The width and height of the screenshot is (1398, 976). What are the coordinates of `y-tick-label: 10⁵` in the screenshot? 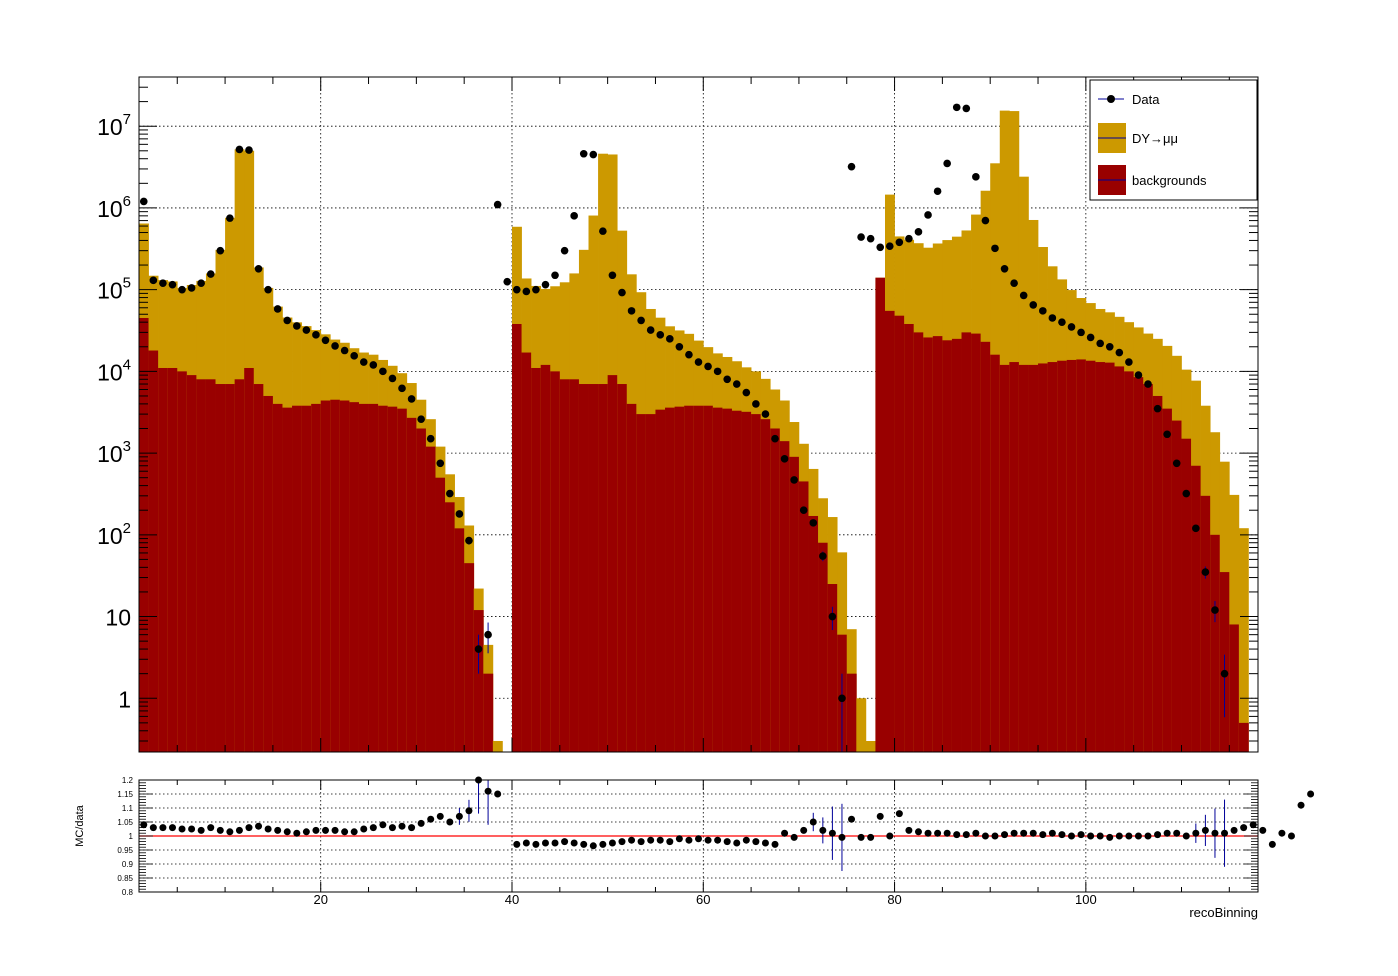 It's located at (114, 289).